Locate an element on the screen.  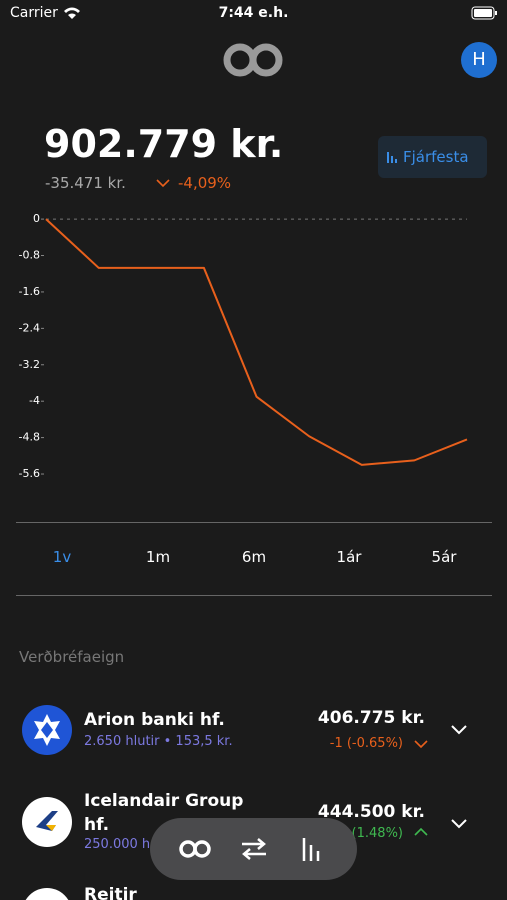
y-tick-label: -5.6 is located at coordinates (29, 473).